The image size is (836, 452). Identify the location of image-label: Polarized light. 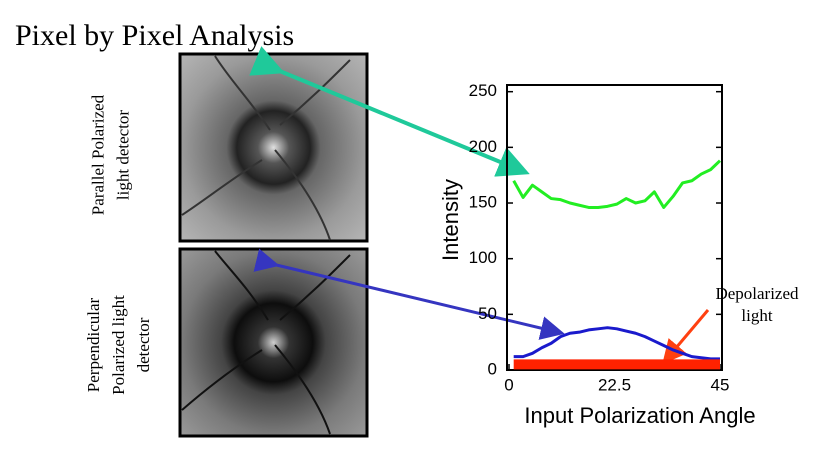
(118, 345).